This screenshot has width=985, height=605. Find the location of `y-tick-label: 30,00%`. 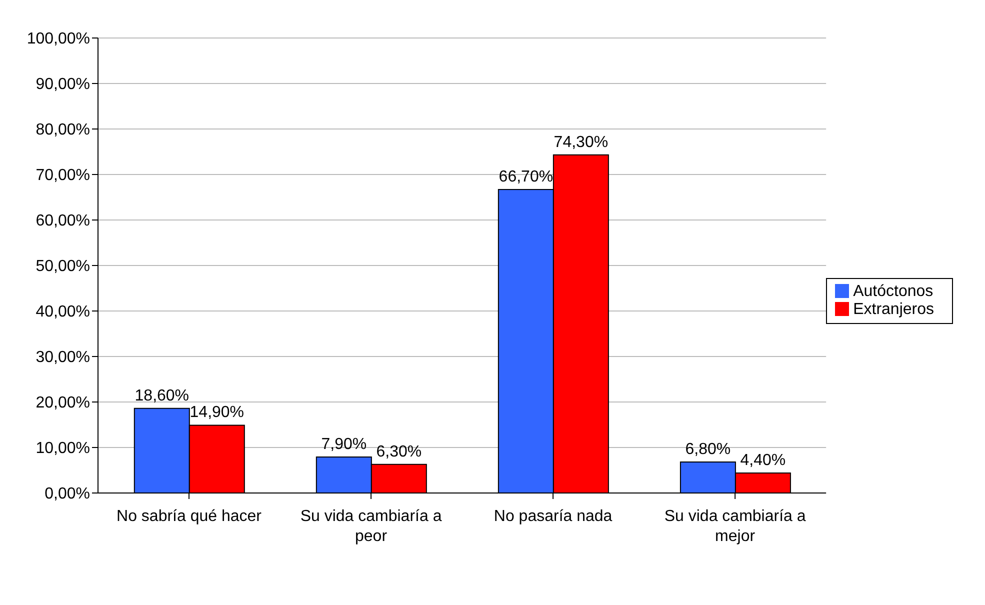

y-tick-label: 30,00% is located at coordinates (63, 357).